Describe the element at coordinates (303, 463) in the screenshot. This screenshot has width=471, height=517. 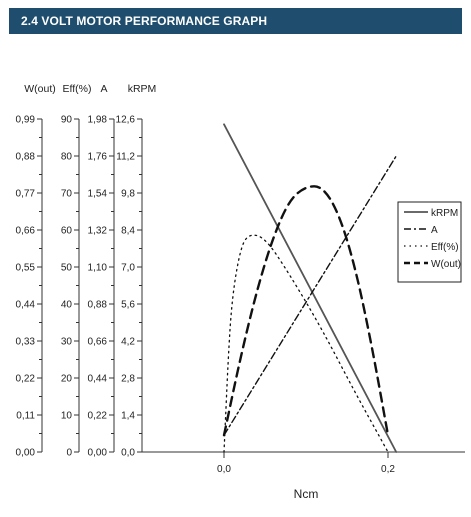
I see `x-axis: 0,0 0,2` at that location.